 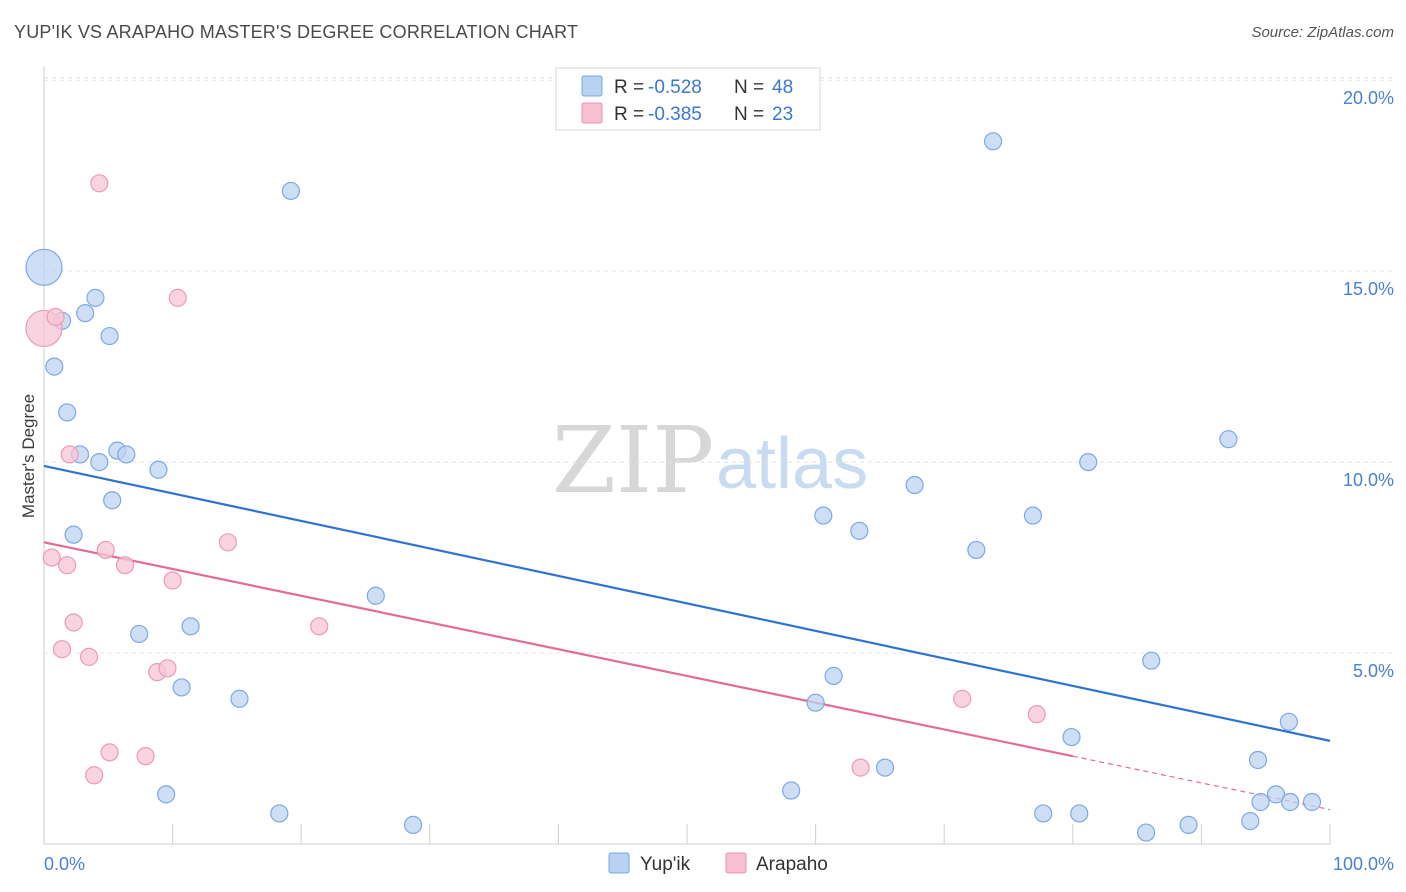 I want to click on y-tick-15: 15.0%, so click(x=1368, y=289).